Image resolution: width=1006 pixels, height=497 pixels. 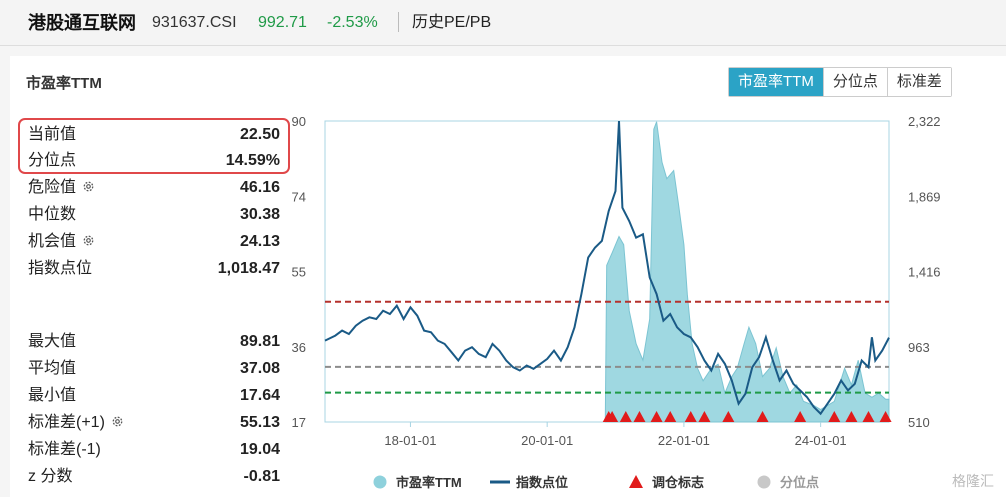 I want to click on index-price: 992.71, so click(x=282, y=22).